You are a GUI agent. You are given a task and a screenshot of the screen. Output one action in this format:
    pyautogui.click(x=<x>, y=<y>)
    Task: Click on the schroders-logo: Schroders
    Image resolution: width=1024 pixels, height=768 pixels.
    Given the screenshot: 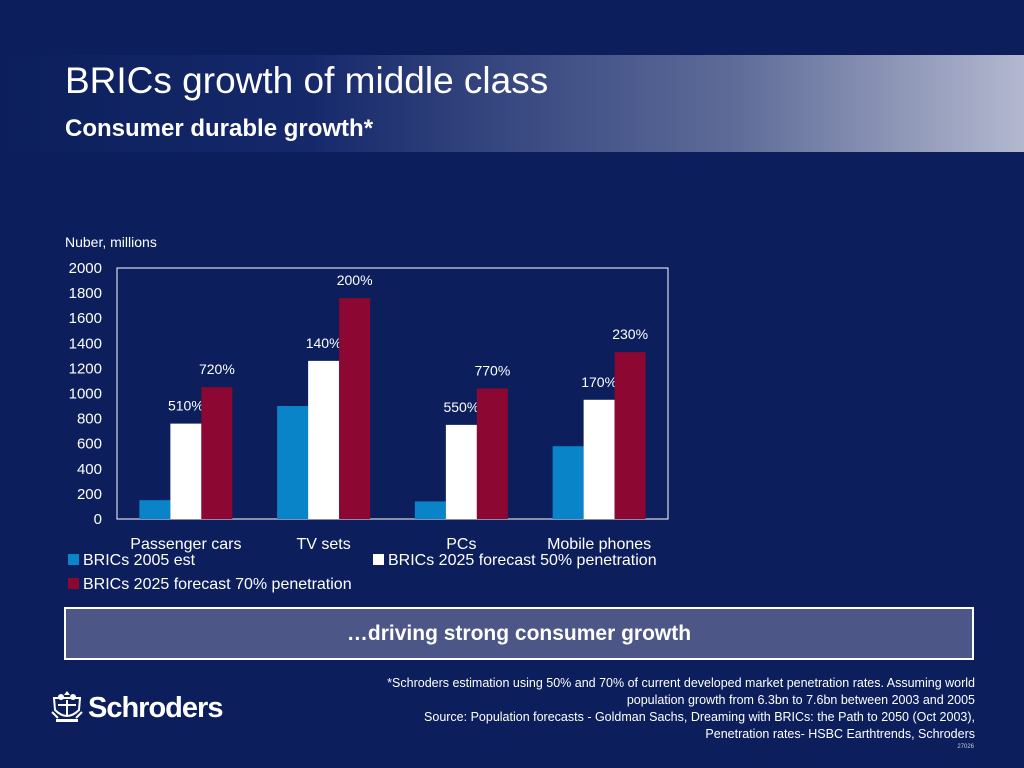 What is the action you would take?
    pyautogui.click(x=136, y=708)
    